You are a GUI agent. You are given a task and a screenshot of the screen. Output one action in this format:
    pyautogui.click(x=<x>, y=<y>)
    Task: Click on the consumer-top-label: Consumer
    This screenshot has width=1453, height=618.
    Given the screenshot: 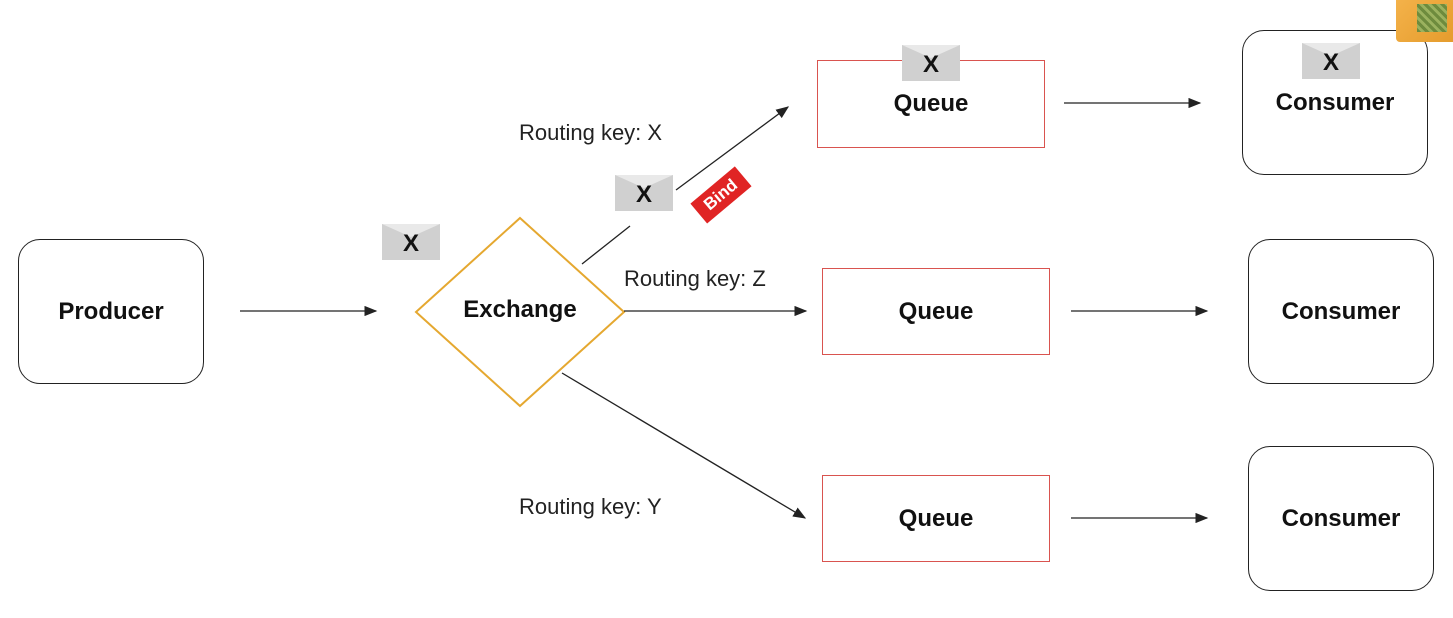 What is the action you would take?
    pyautogui.click(x=1335, y=102)
    